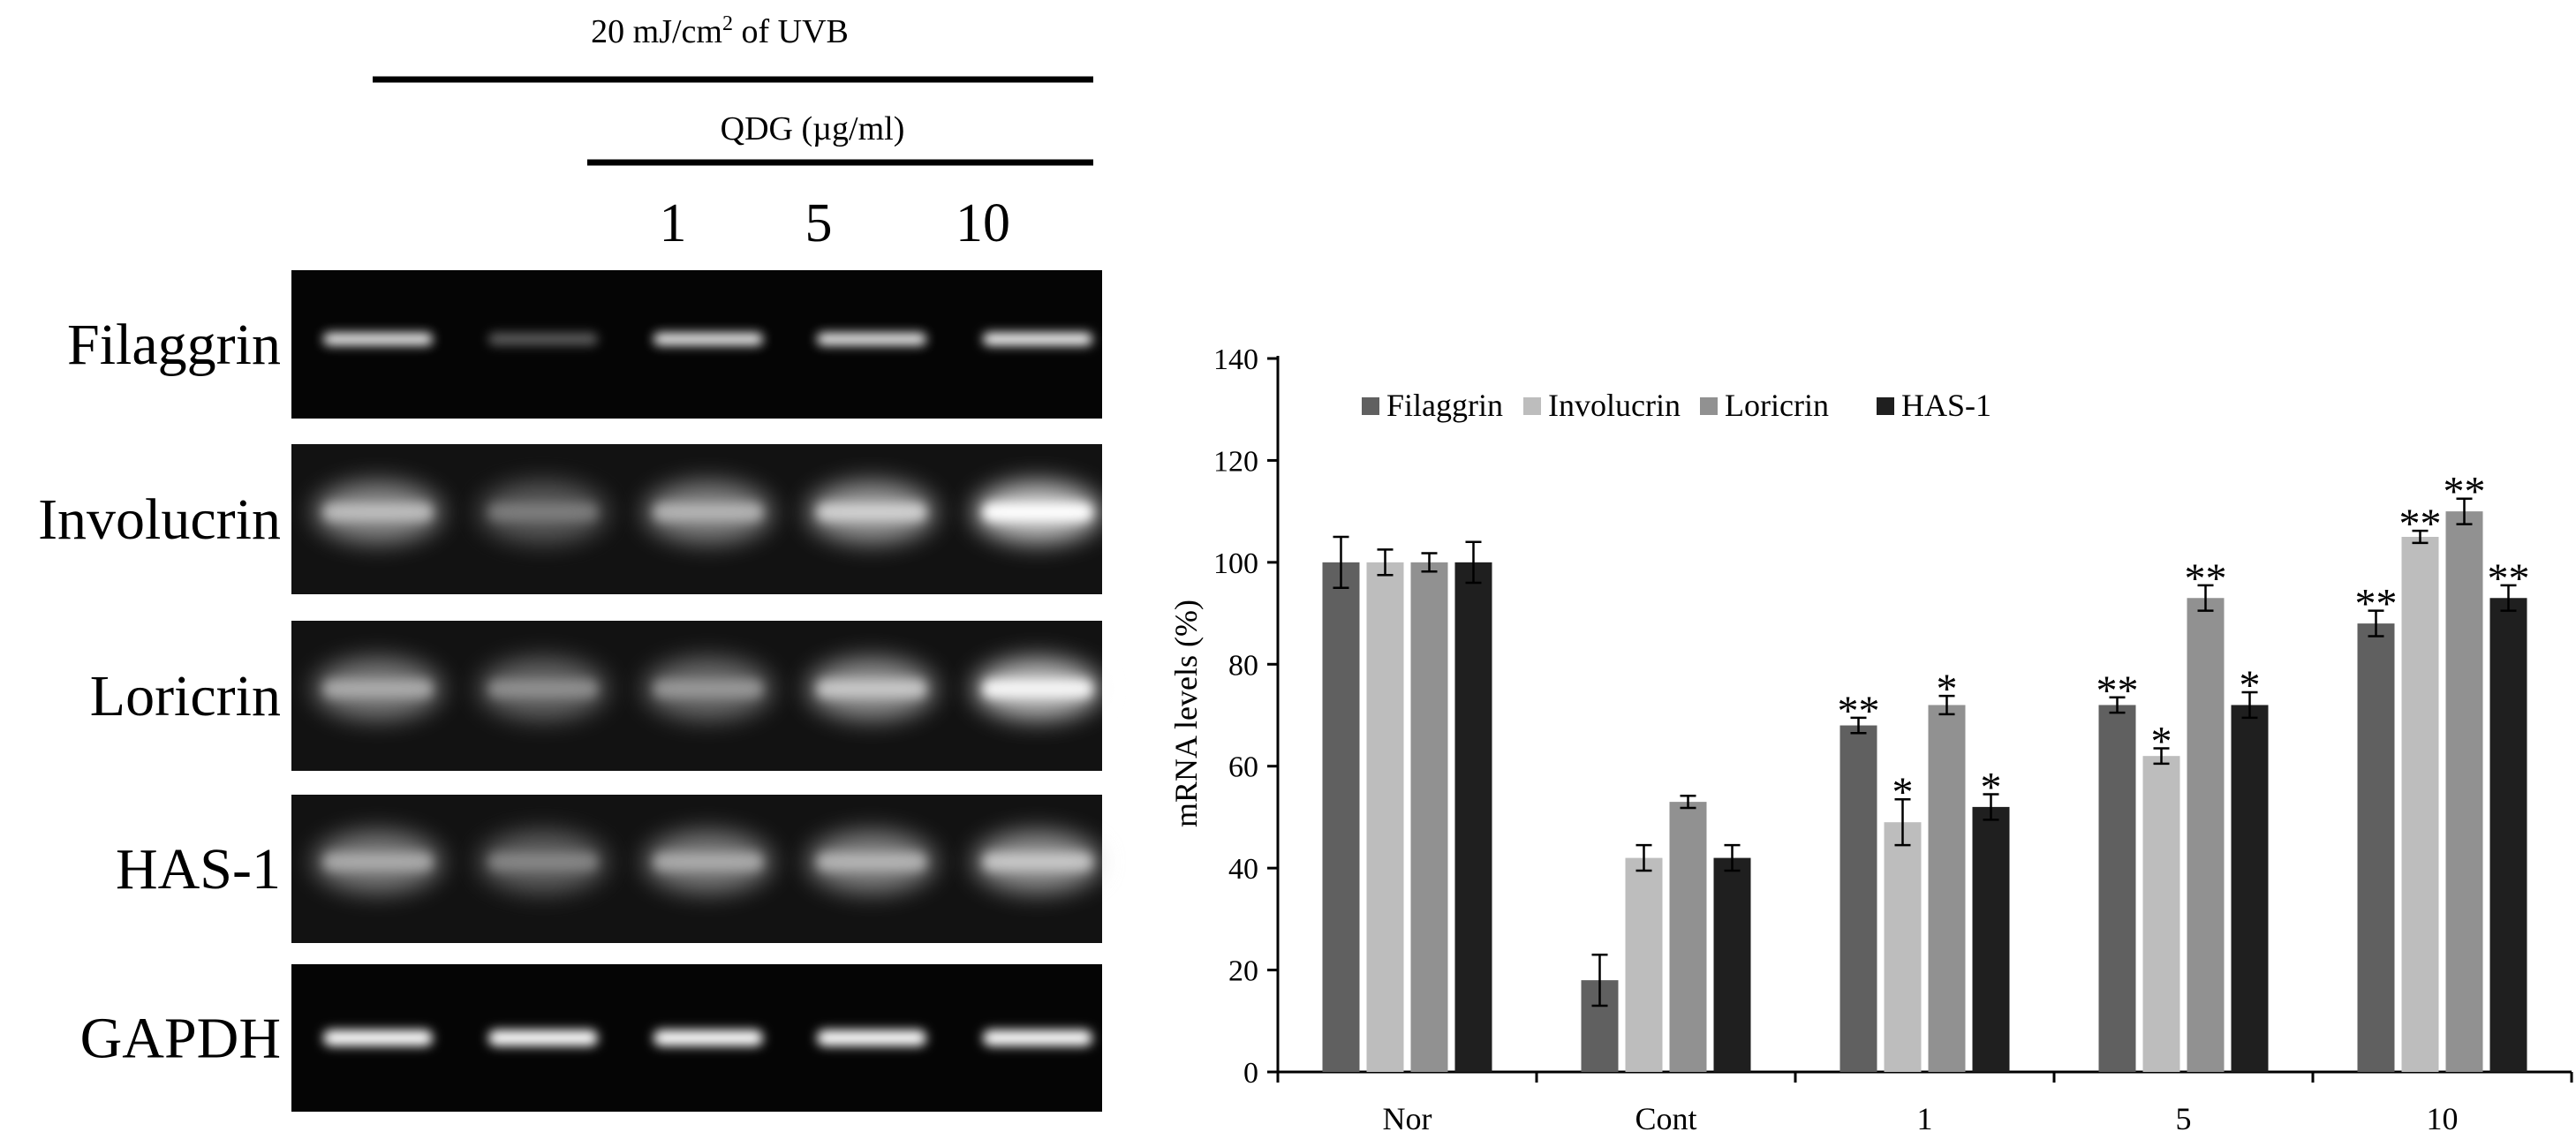 The image size is (2576, 1147). I want to click on legend-item: Filaggrin, so click(1433, 405).